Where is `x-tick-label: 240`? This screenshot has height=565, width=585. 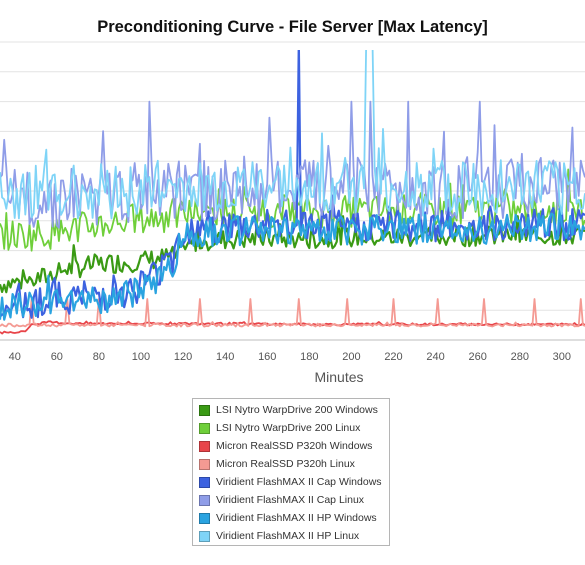 x-tick-label: 240 is located at coordinates (435, 357).